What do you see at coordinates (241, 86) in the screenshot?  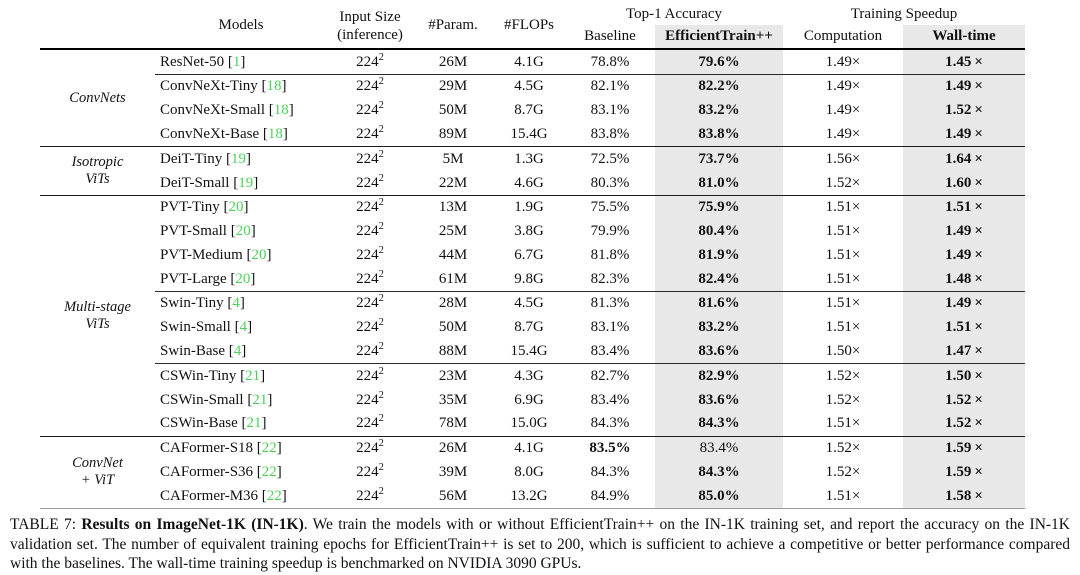 I see `cell-model-name: ConvNeXt-Tiny [18]` at bounding box center [241, 86].